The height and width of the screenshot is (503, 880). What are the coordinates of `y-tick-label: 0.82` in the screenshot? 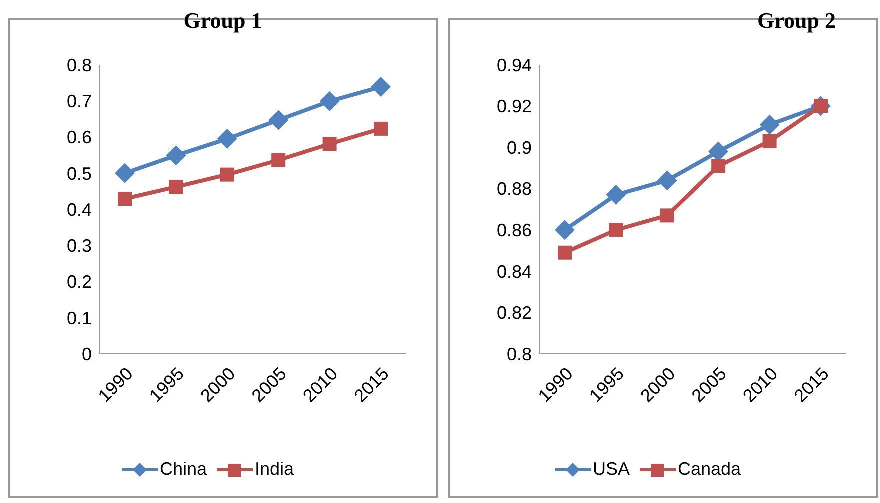 It's located at (514, 313).